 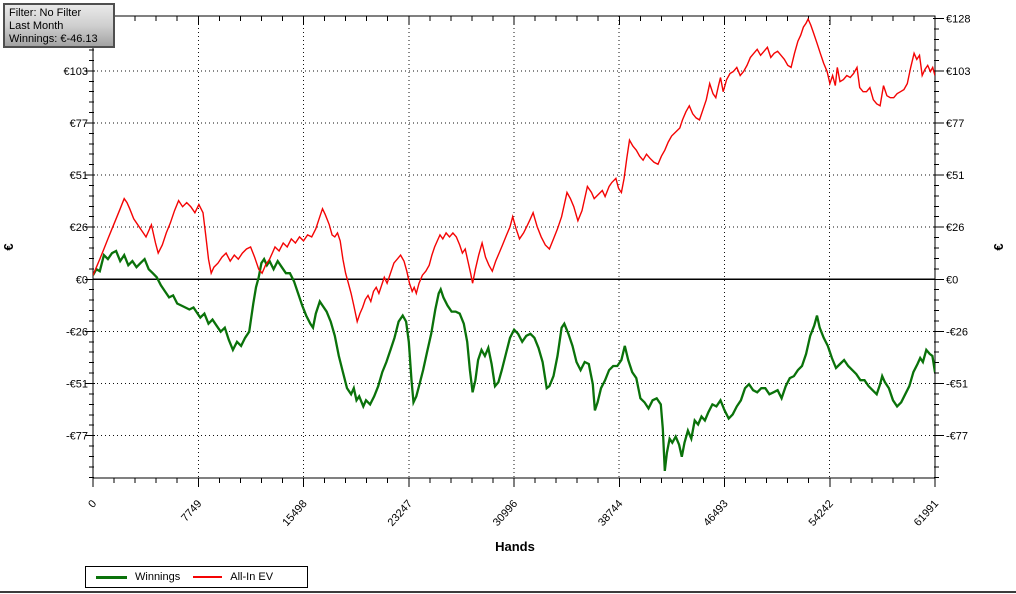 What do you see at coordinates (957, 385) in the screenshot?
I see `y-axis-label-right: -€51` at bounding box center [957, 385].